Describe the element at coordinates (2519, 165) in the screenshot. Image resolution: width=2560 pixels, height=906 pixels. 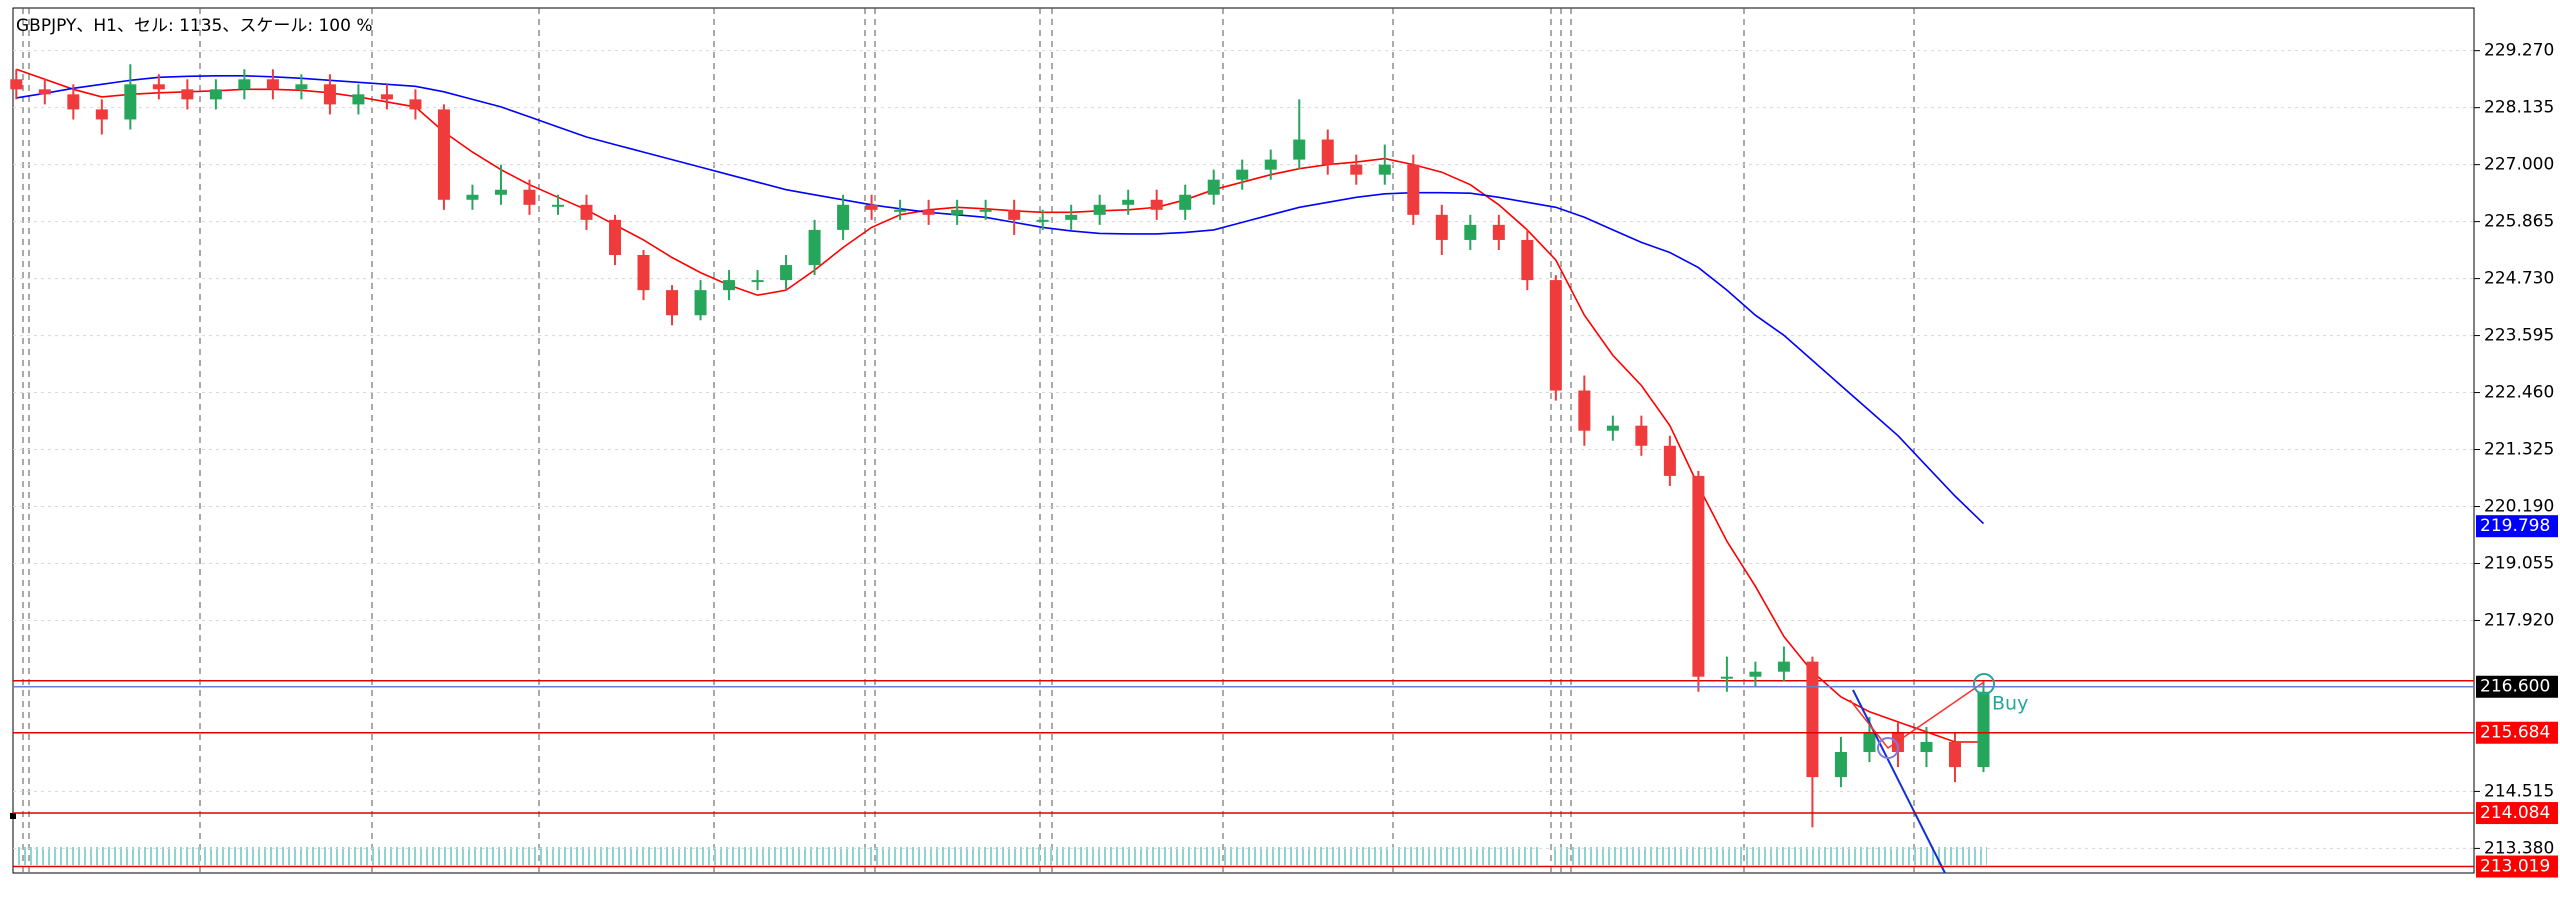
I see `y-tick-label: 227.000` at that location.